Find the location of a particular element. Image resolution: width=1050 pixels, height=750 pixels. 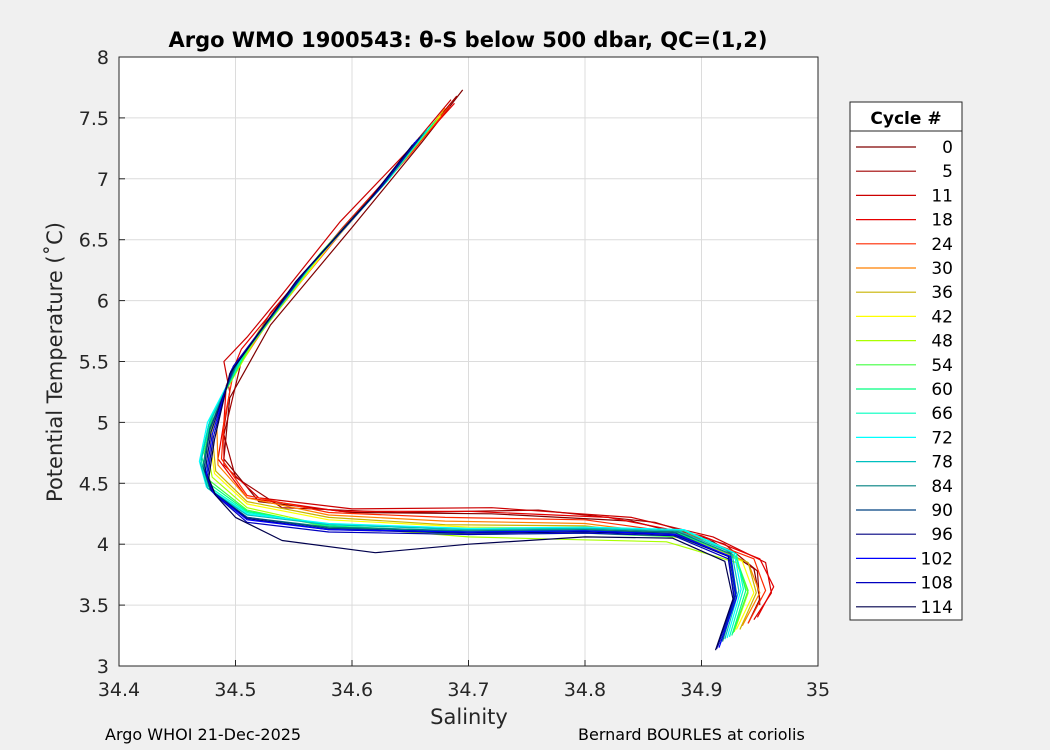

y-tick-labels: 3 3.5 4 4.5 5 5.5 6 6.5 7 7.5 8 is located at coordinates (94, 362).